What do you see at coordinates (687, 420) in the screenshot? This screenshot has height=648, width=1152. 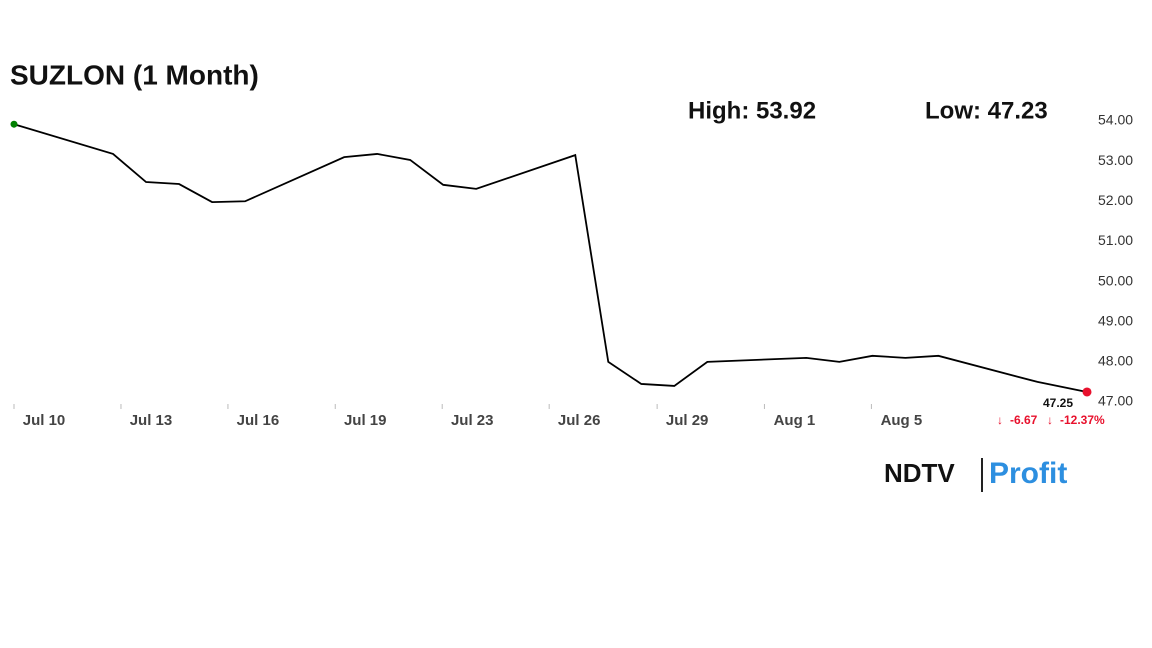 I see `x-tick-label: Jul 29` at bounding box center [687, 420].